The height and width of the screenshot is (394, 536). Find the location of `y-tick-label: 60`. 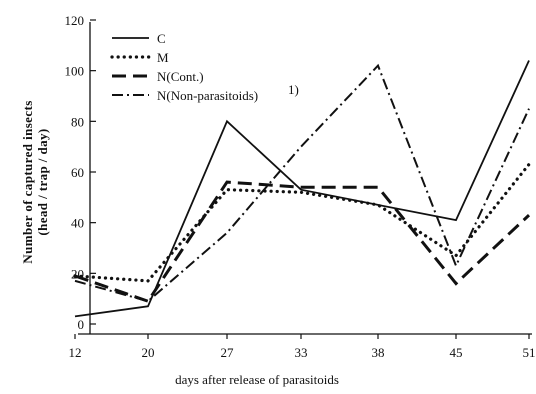

y-tick-label: 60 is located at coordinates (77, 172).